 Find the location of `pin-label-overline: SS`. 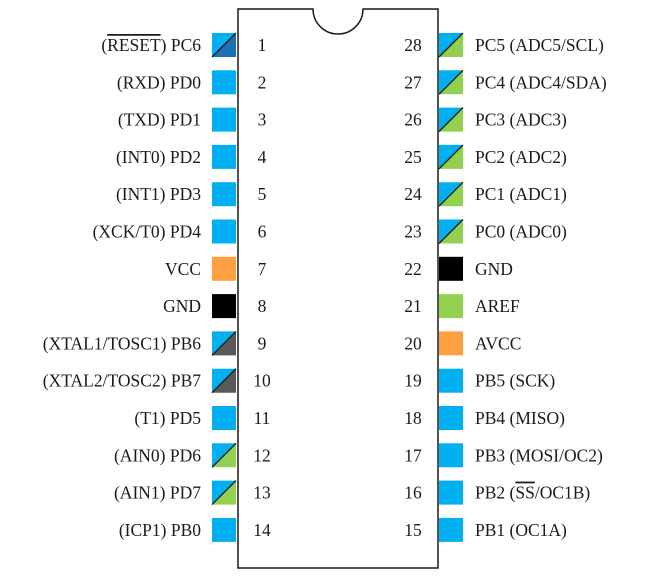

pin-label-overline: SS is located at coordinates (524, 493).